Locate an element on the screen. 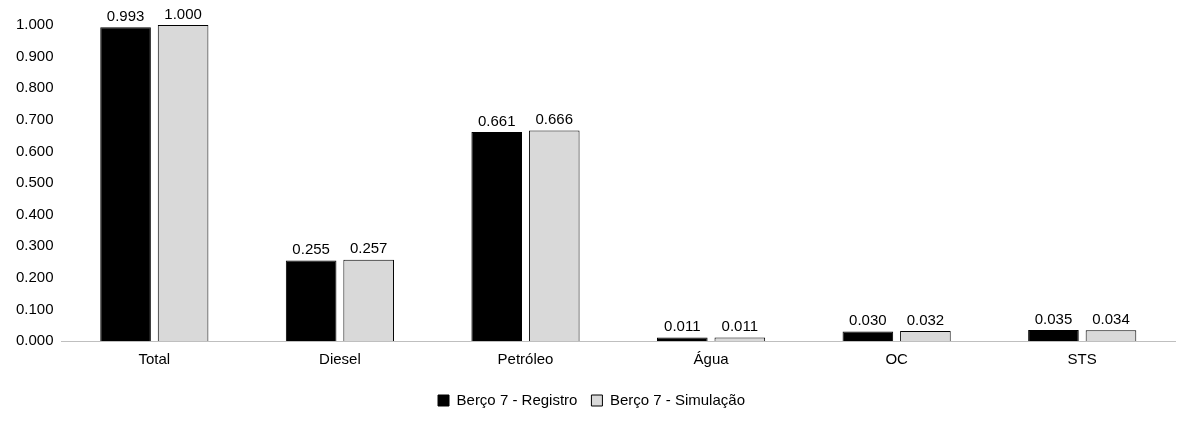 The height and width of the screenshot is (426, 1193). data-label: 0.034 is located at coordinates (1111, 318).